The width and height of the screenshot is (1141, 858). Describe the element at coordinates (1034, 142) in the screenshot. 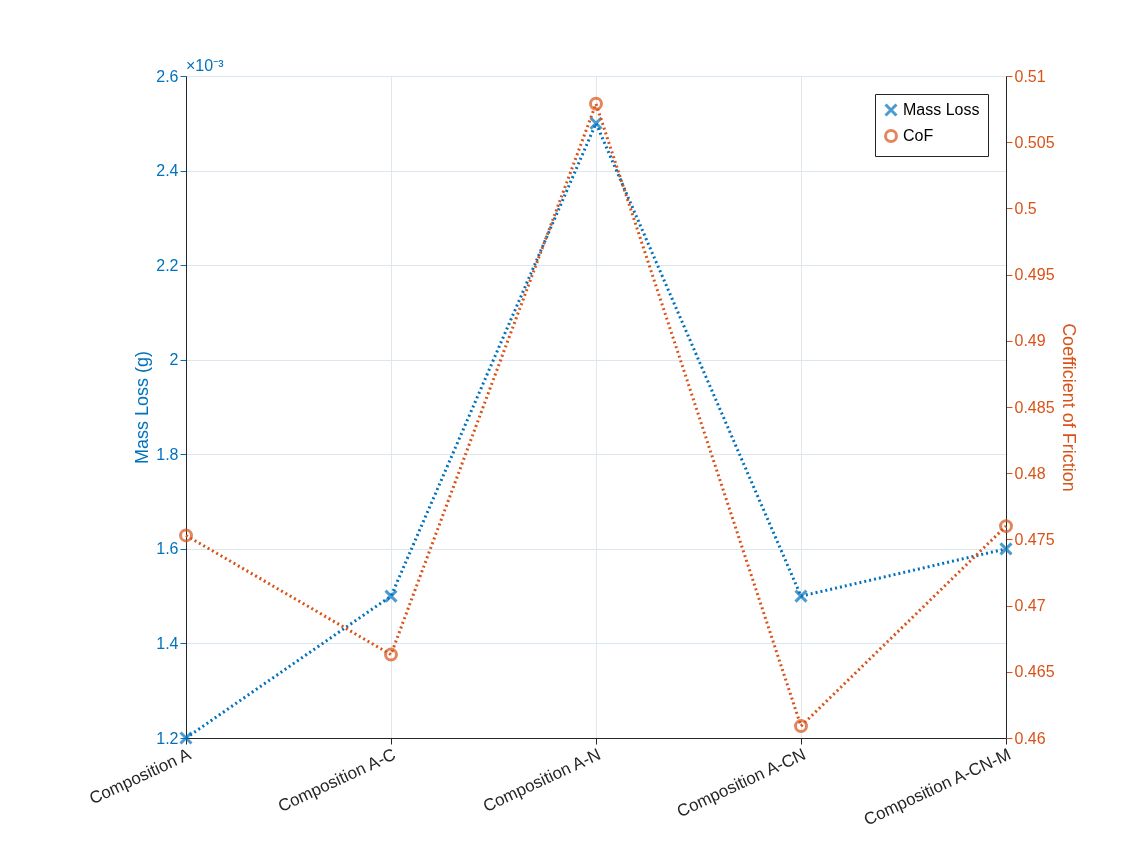

I see `y2-tick-label: 0.505` at that location.